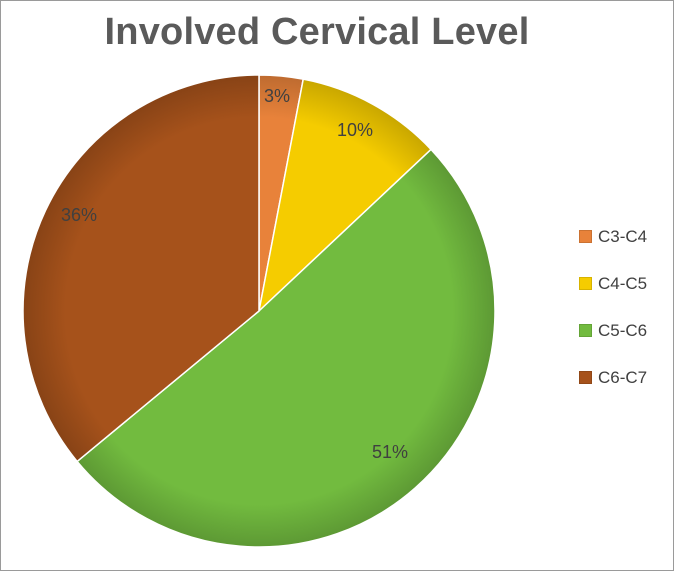 This screenshot has height=571, width=674. I want to click on data-label-c4-c5: 10%, so click(355, 130).